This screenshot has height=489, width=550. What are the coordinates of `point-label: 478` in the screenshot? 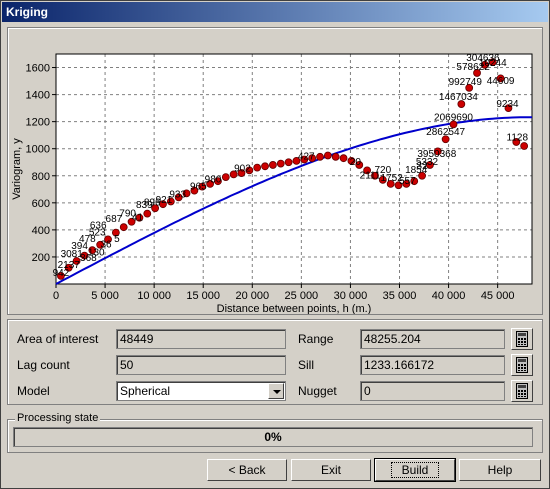 It's located at (87, 239).